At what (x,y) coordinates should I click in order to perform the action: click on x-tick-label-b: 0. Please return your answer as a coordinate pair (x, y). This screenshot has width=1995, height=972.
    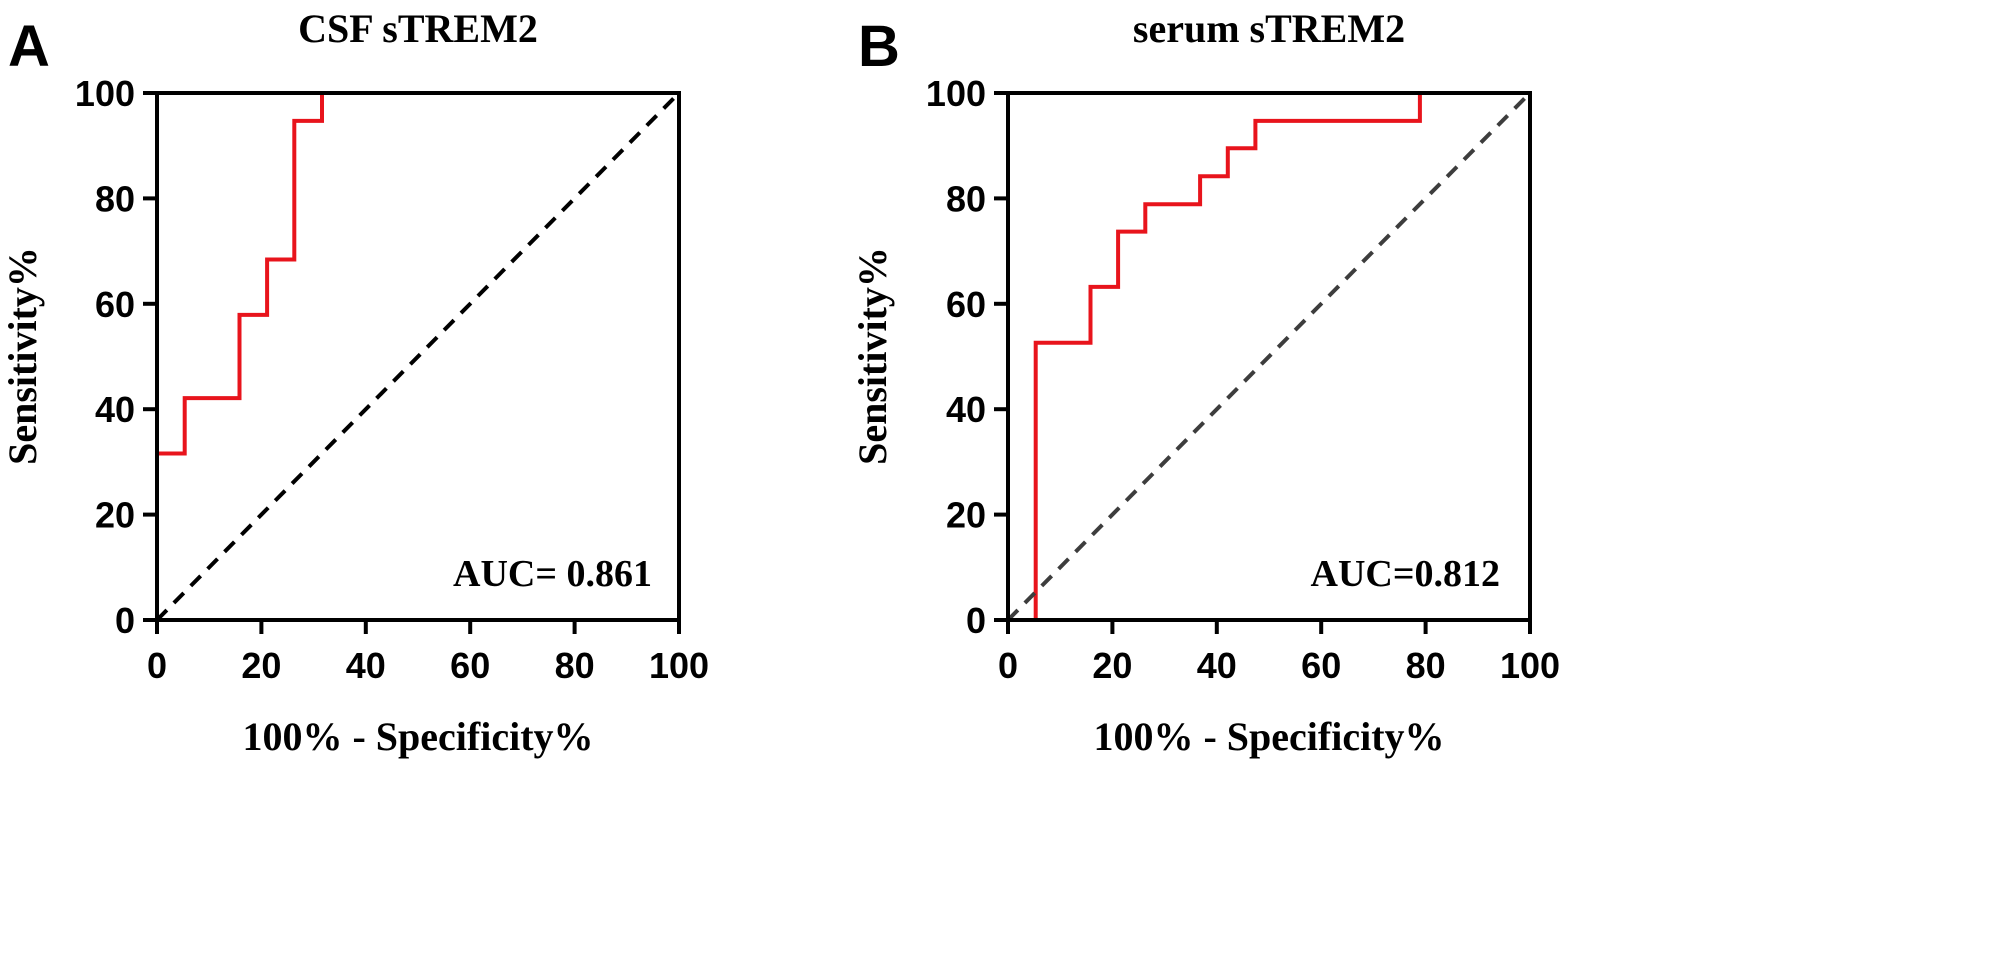
    Looking at the image, I should click on (1008, 665).